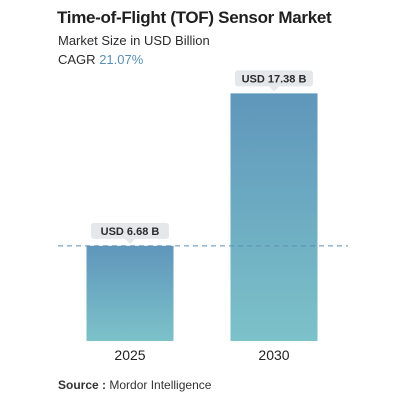  I want to click on data-label-box-2030, so click(274, 78).